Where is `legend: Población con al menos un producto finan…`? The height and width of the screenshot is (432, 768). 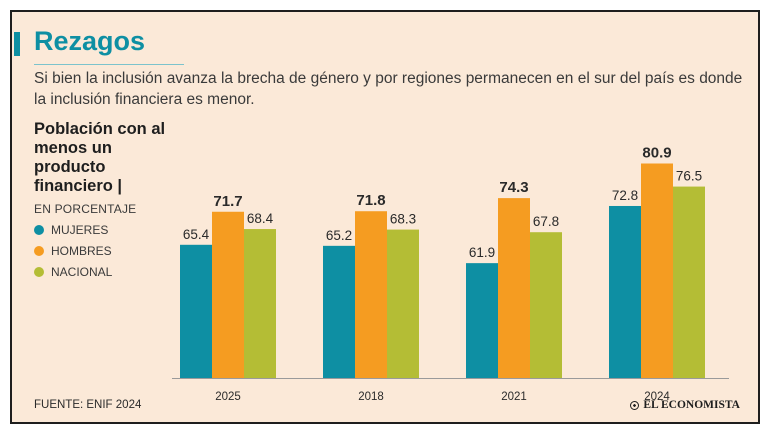
legend: Población con al menos un producto finan… is located at coordinates (104, 199).